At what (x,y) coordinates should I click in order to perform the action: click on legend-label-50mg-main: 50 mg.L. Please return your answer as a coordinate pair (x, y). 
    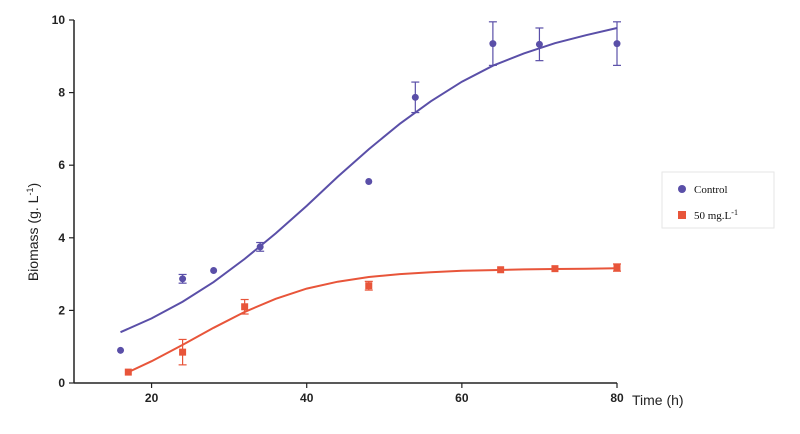
    Looking at the image, I should click on (713, 216).